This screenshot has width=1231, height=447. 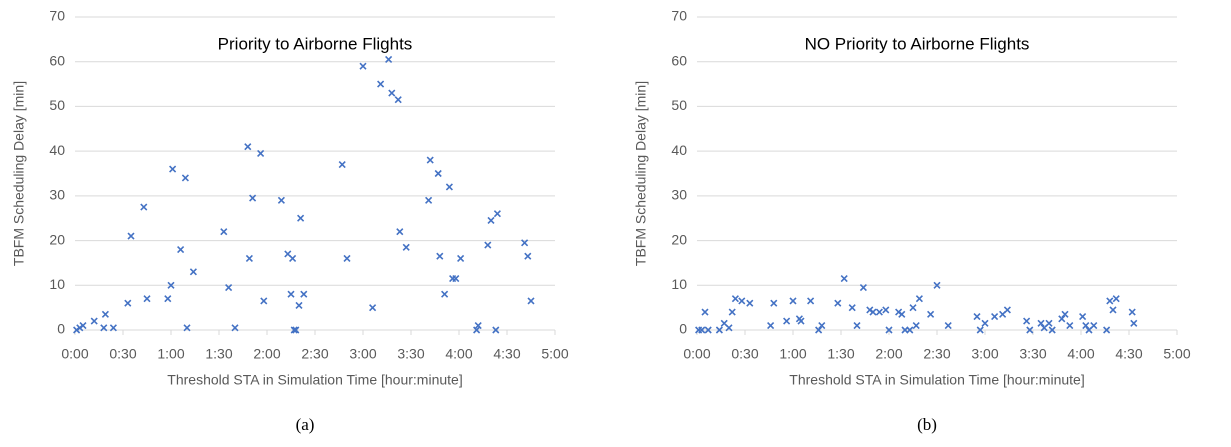 What do you see at coordinates (61, 329) in the screenshot?
I see `y-tick-label: 0` at bounding box center [61, 329].